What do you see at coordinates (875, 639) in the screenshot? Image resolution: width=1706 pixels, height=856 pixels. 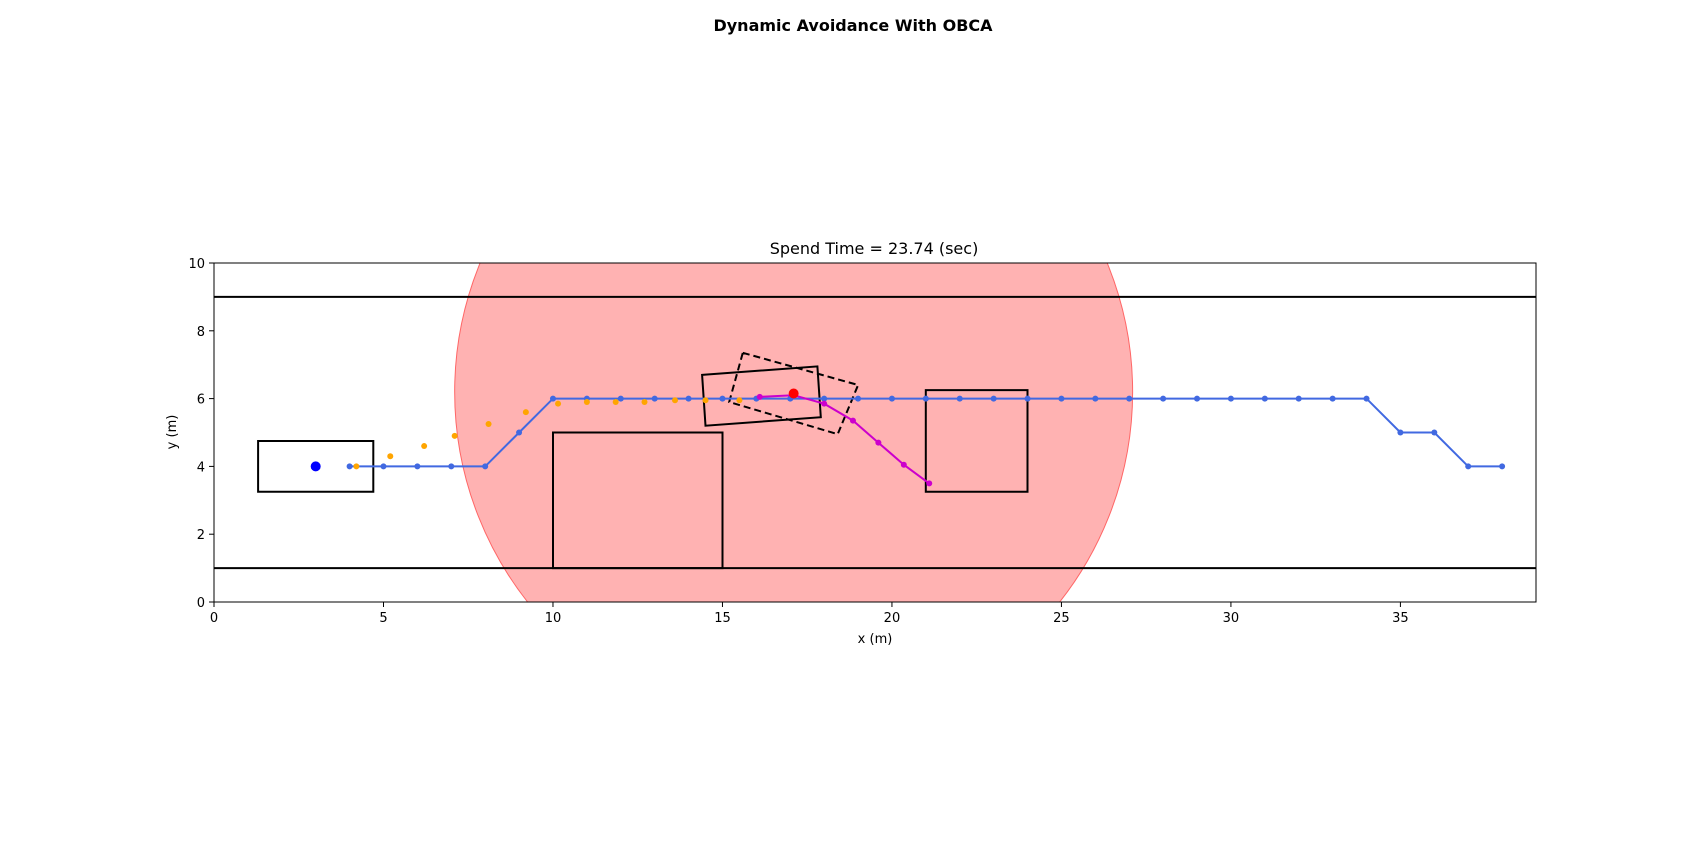 I see `x-axis-label: x (m)` at bounding box center [875, 639].